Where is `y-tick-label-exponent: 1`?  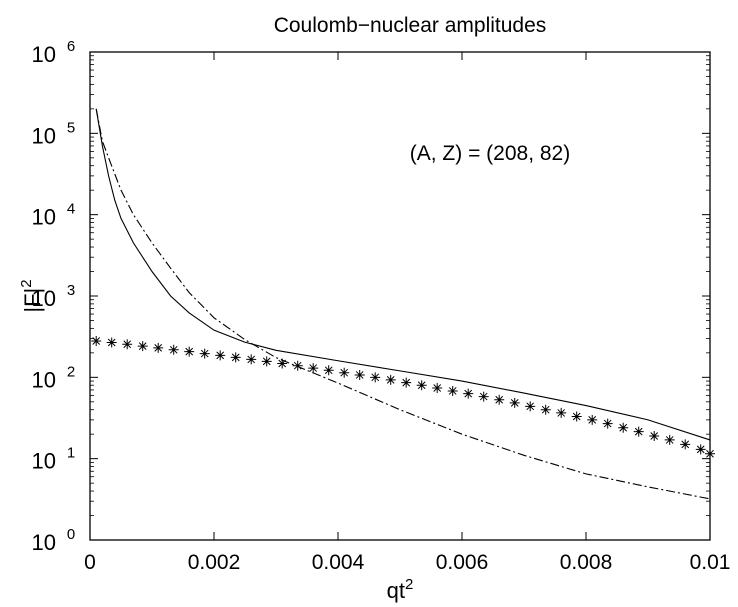
y-tick-label-exponent: 1 is located at coordinates (71, 453).